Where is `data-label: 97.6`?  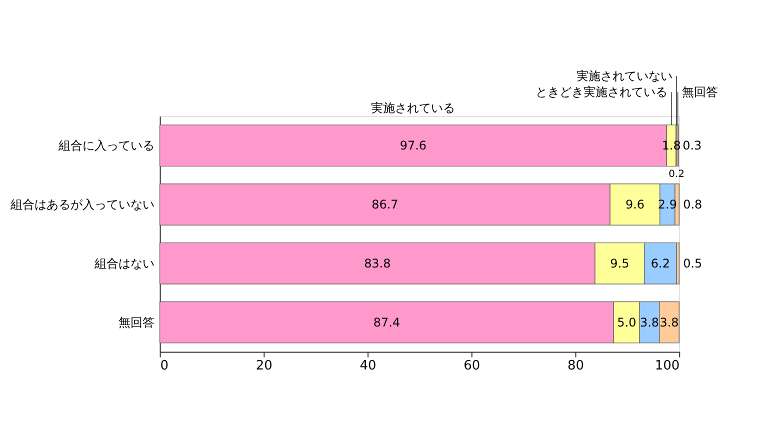 data-label: 97.6 is located at coordinates (413, 145).